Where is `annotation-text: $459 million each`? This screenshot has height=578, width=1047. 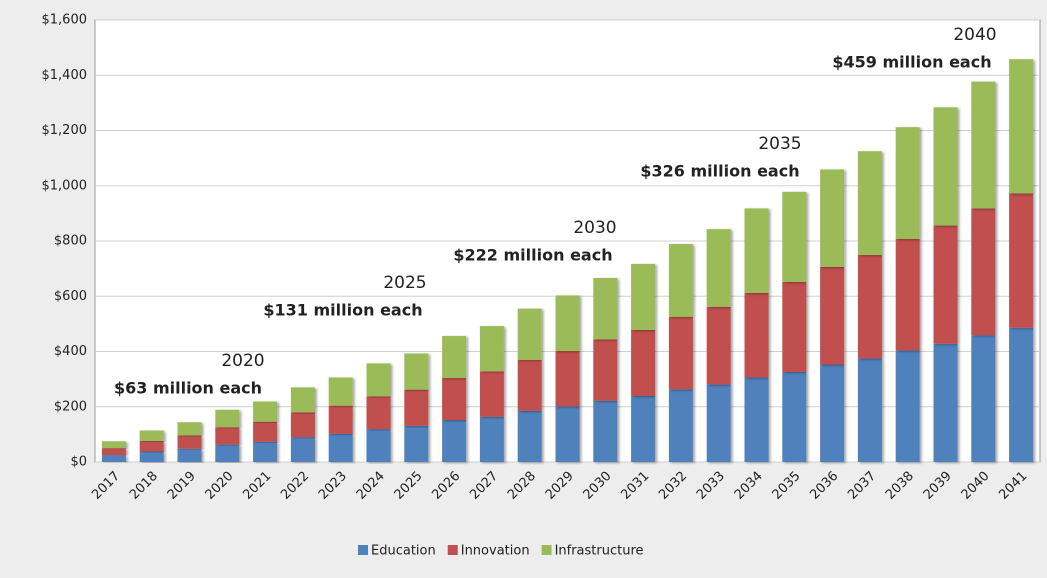 annotation-text: $459 million each is located at coordinates (911, 62).